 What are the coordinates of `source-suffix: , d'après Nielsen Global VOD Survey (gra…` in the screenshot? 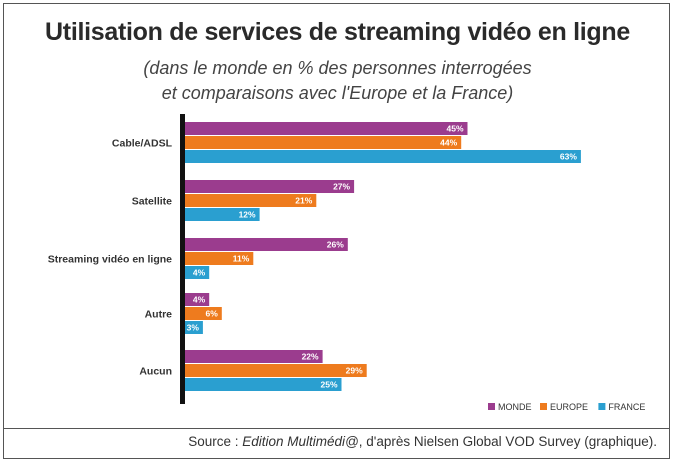 It's located at (507, 441).